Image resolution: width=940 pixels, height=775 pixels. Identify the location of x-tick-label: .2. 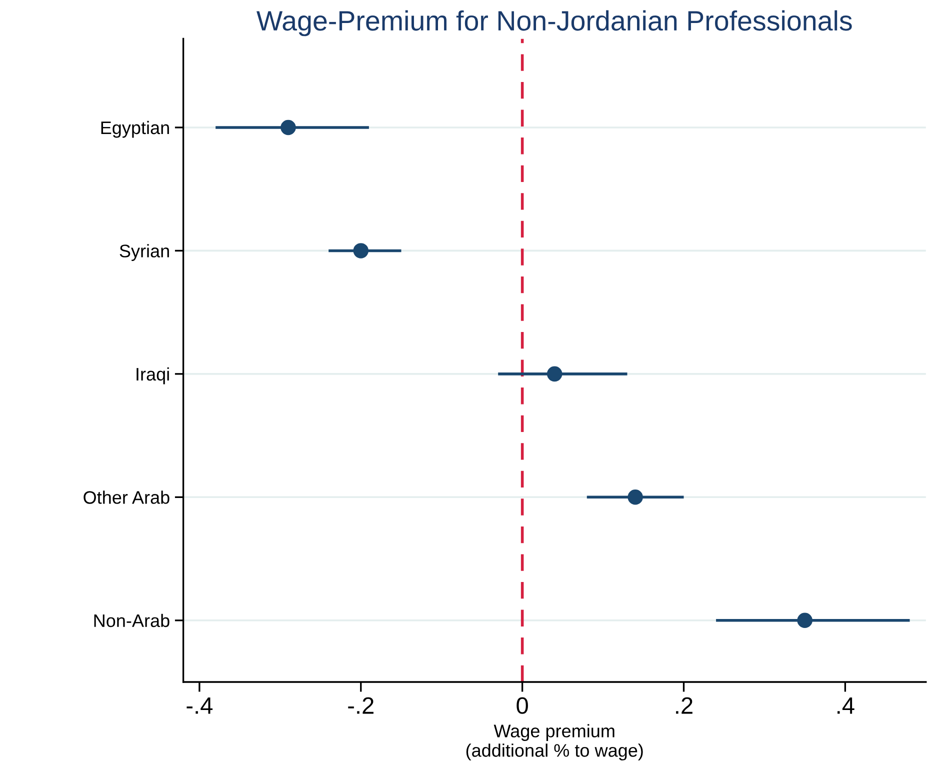
(684, 705).